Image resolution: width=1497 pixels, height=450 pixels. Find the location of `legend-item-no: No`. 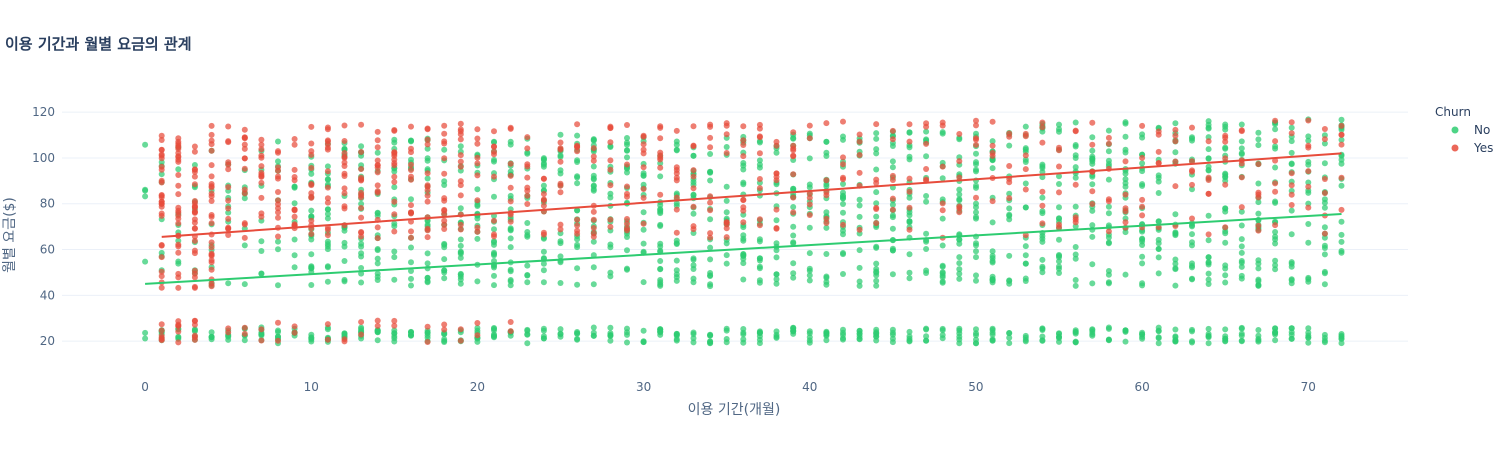

legend-item-no: No is located at coordinates (1471, 130).